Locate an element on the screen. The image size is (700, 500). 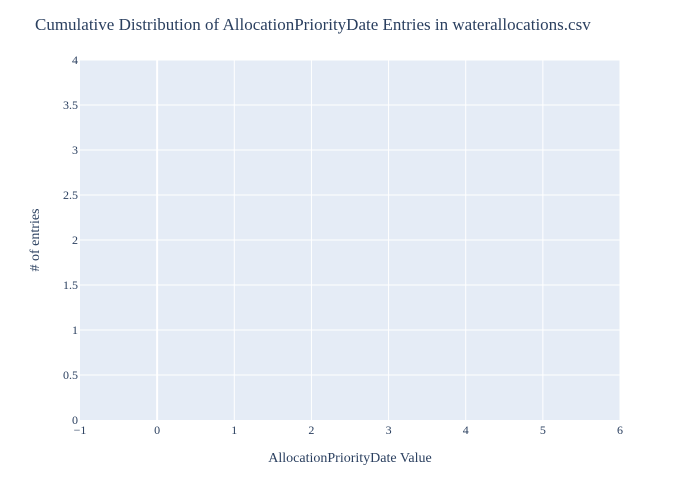
x-tick-label: 6 is located at coordinates (620, 430).